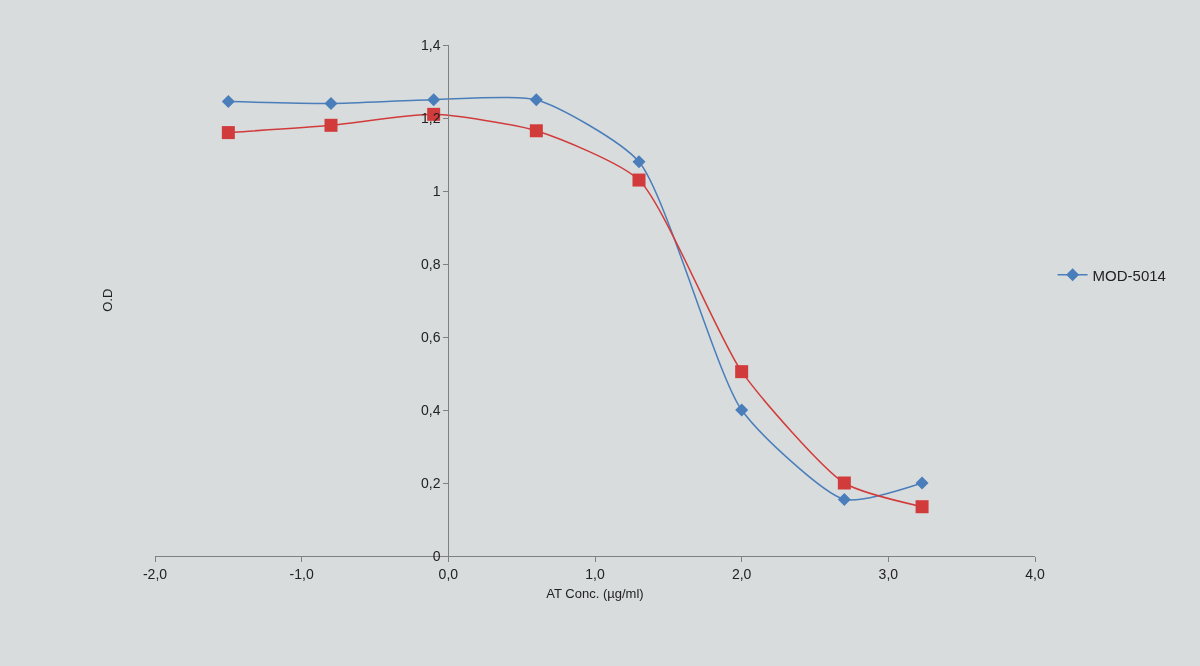 The width and height of the screenshot is (1200, 666). I want to click on y-tick-label: 0,2, so click(431, 482).